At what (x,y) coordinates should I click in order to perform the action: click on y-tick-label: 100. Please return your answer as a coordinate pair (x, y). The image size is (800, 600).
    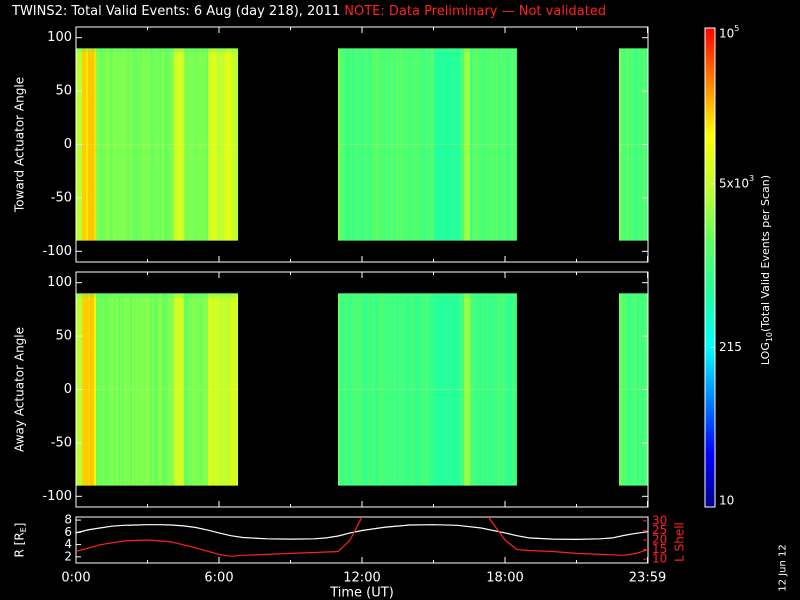
    Looking at the image, I should click on (59, 37).